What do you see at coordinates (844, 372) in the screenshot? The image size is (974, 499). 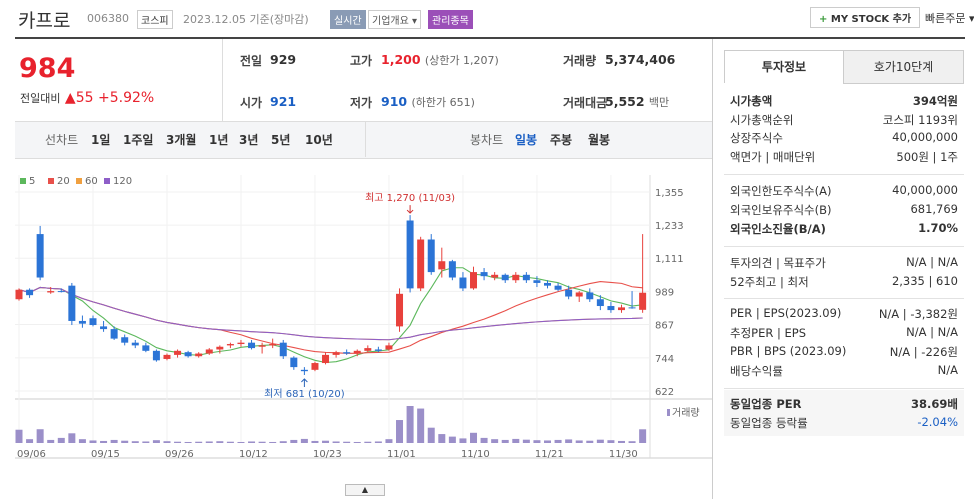 I see `info-row: 배당수익률 N/A` at bounding box center [844, 372].